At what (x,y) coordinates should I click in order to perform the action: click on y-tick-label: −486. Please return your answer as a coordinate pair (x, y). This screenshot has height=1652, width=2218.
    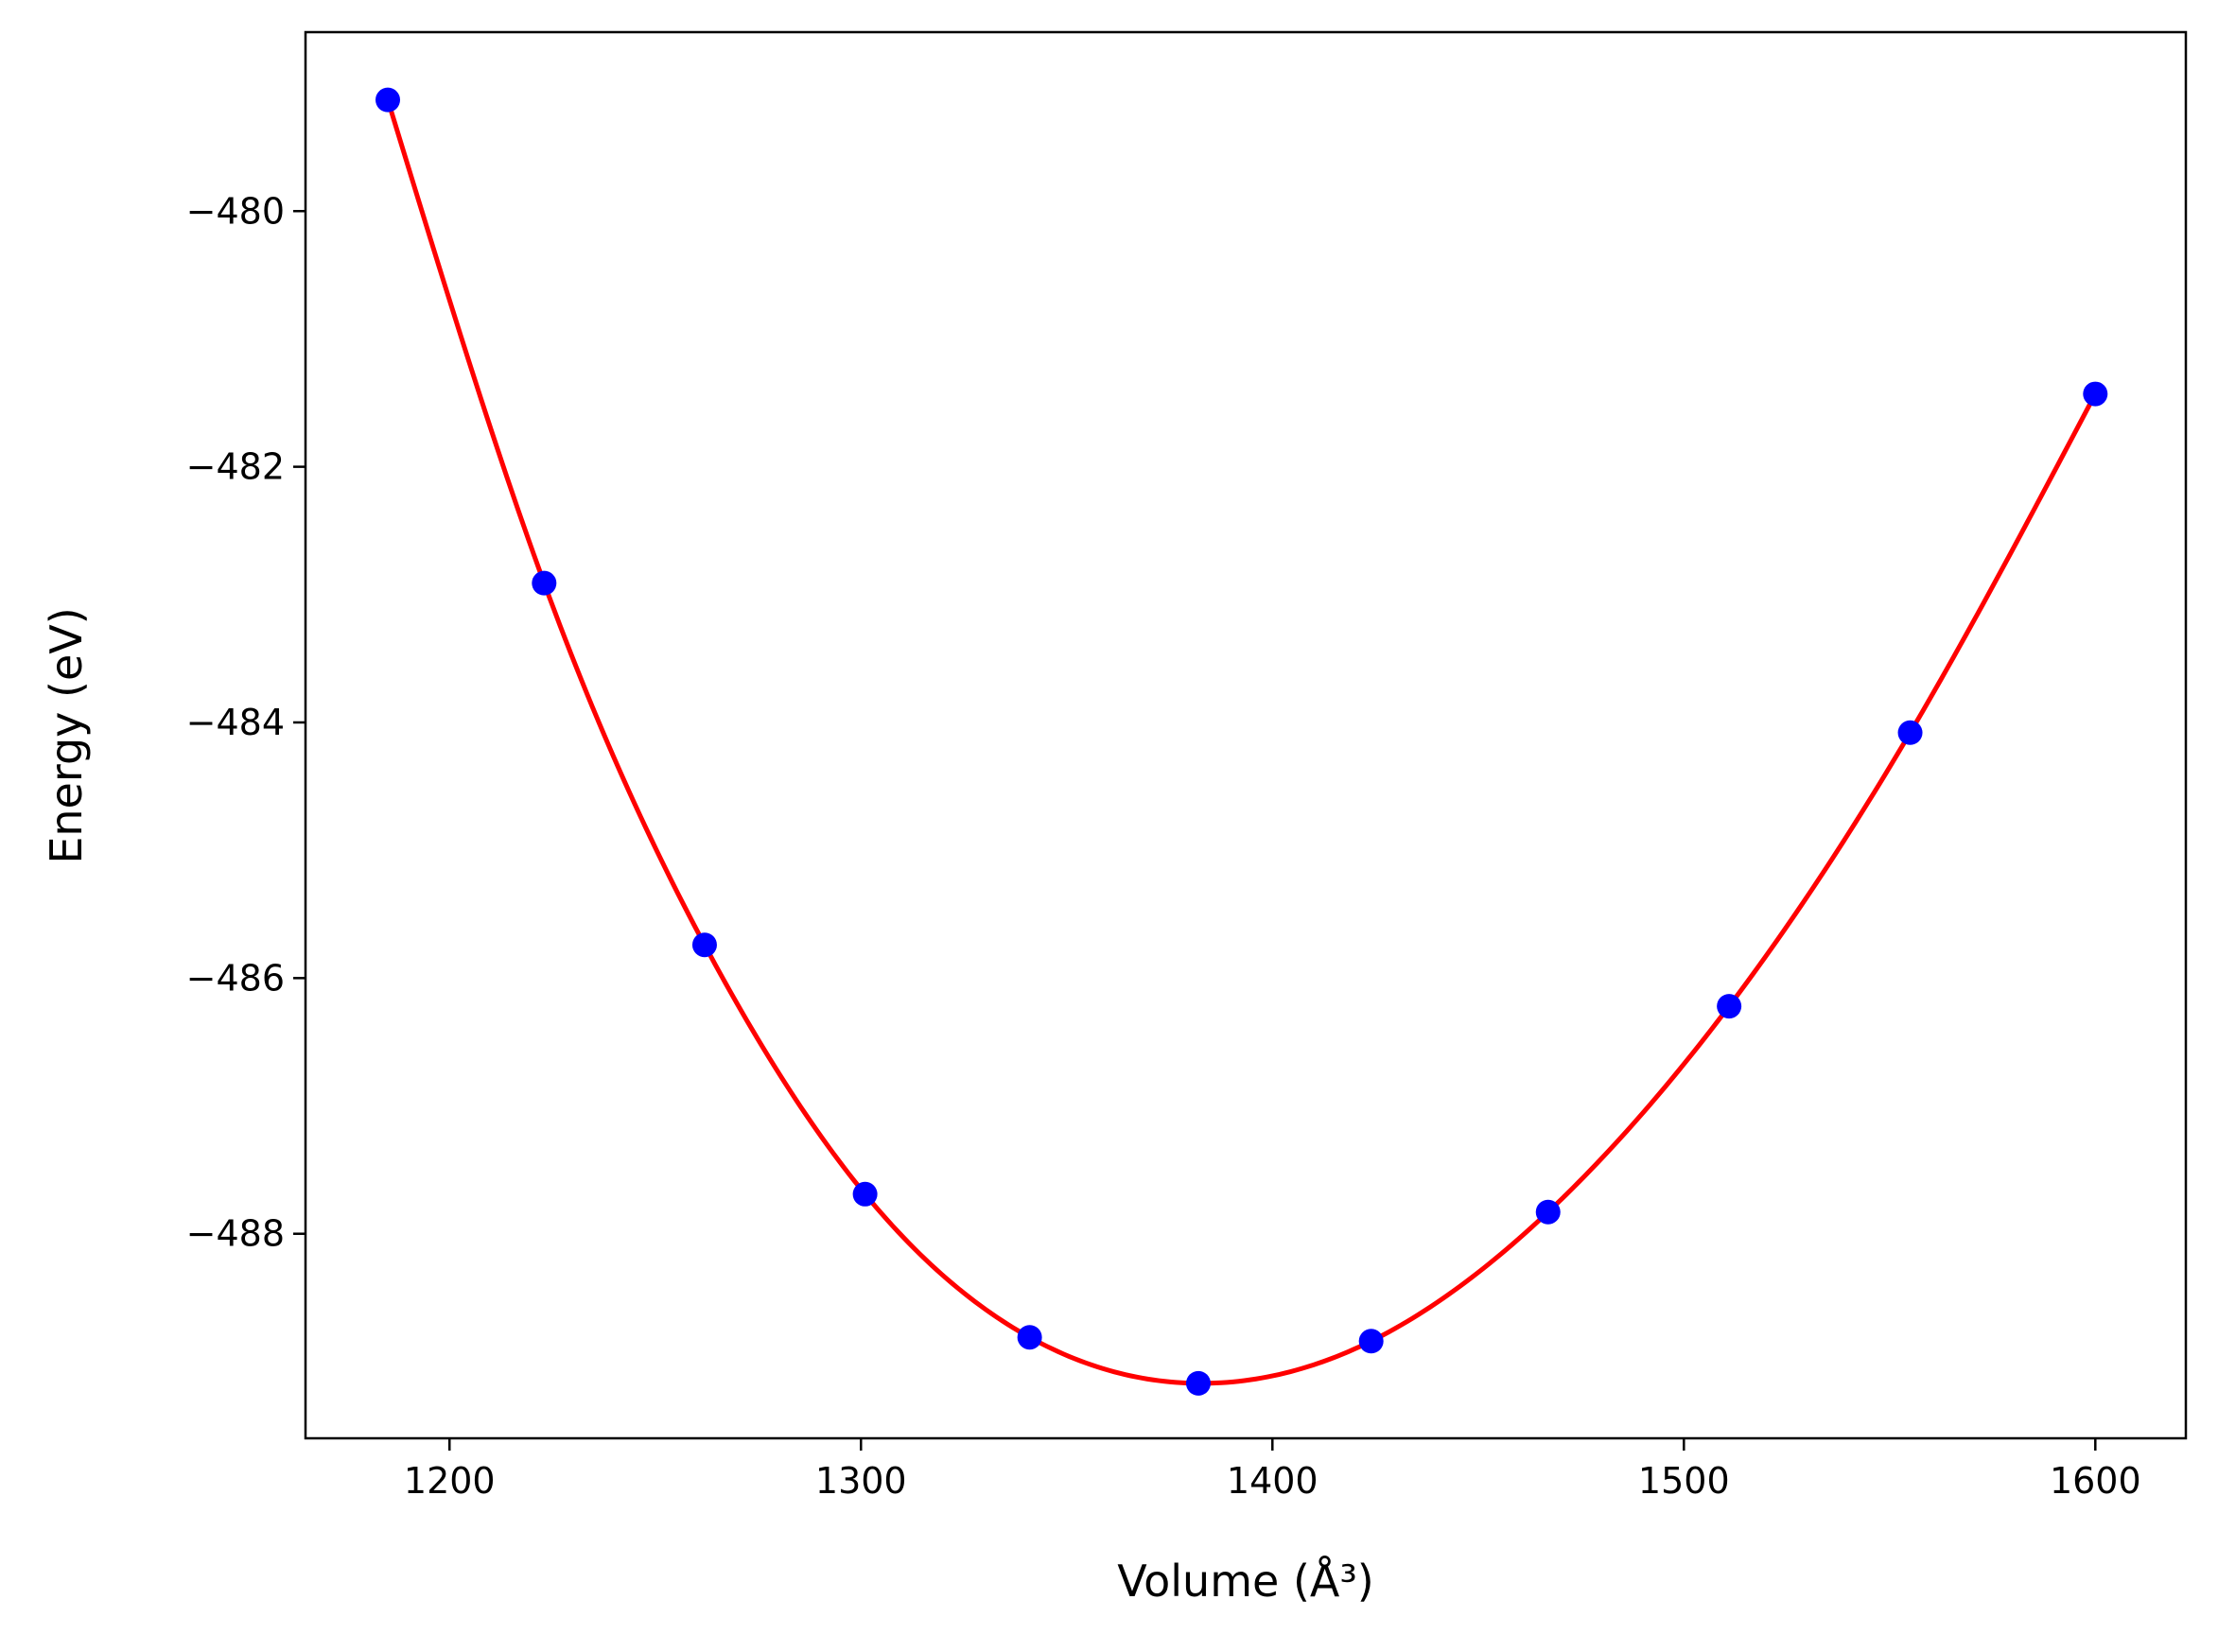
    Looking at the image, I should click on (235, 978).